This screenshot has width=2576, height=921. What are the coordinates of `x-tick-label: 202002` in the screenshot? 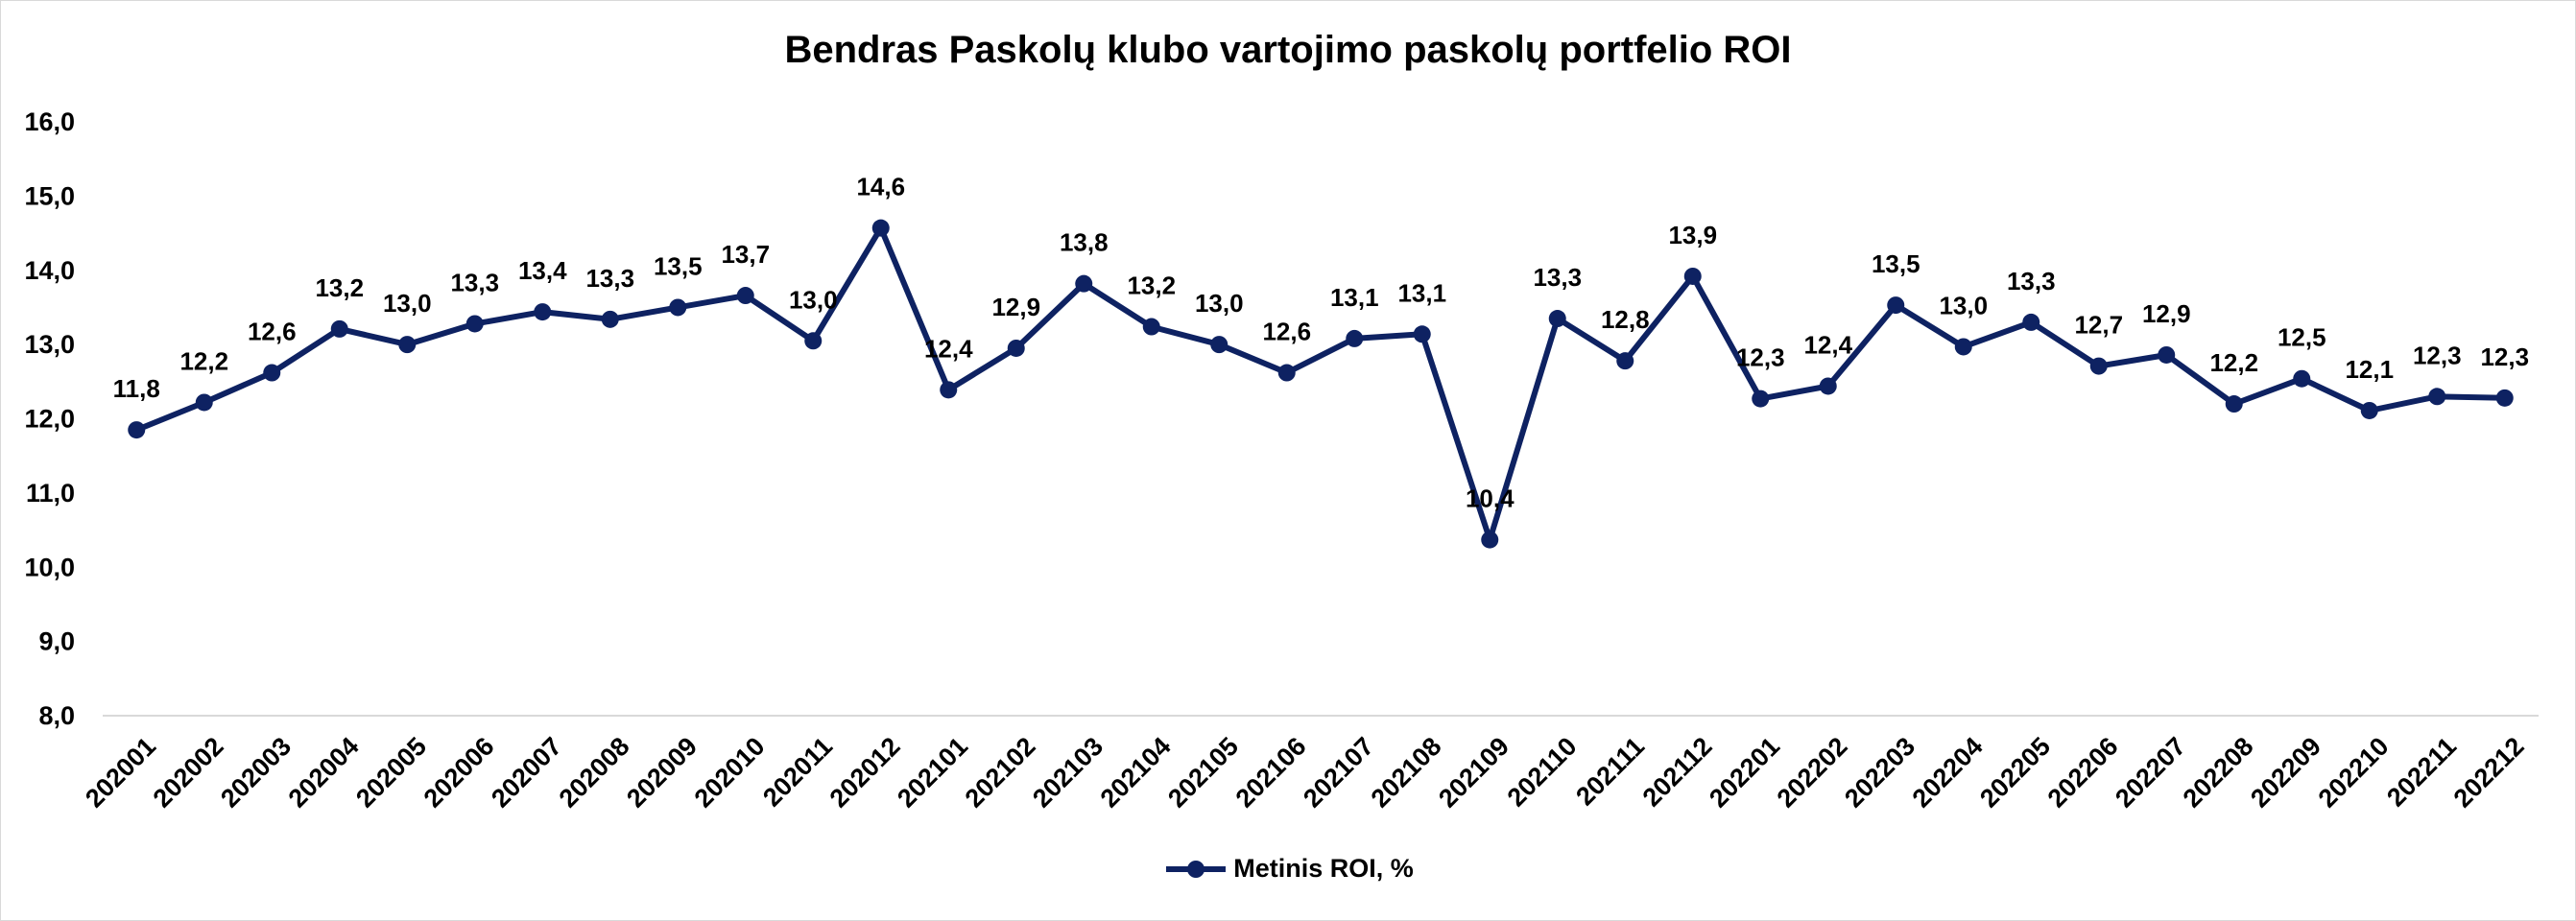 It's located at (188, 773).